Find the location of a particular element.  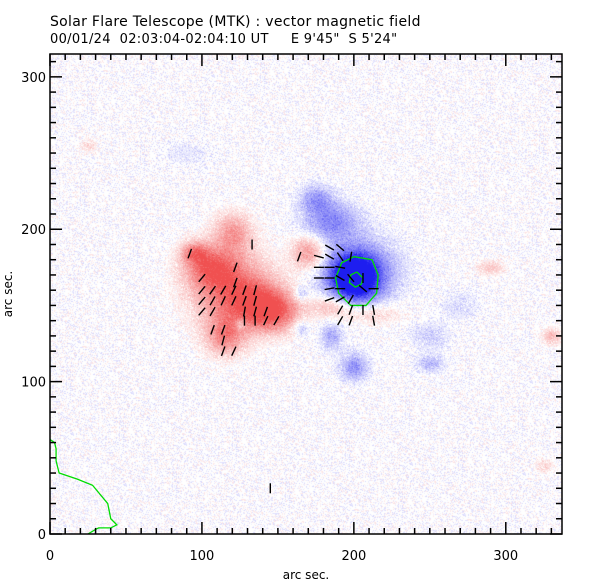

x-tick-label: 0 is located at coordinates (50, 556).